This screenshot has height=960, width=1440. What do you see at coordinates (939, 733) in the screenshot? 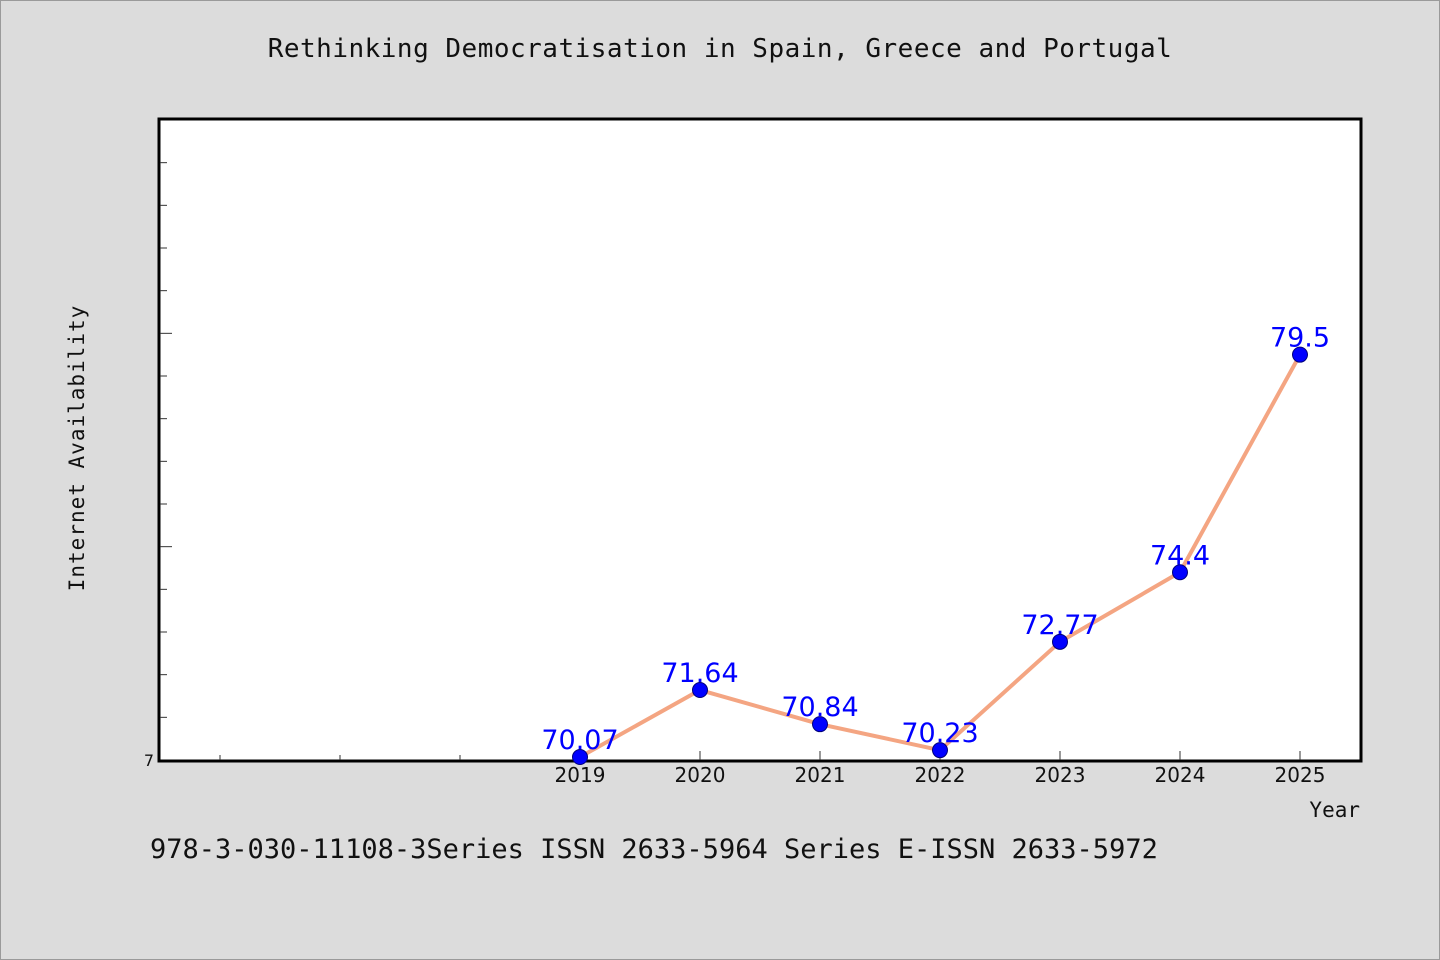
I see `data-label: 70.23` at bounding box center [939, 733].